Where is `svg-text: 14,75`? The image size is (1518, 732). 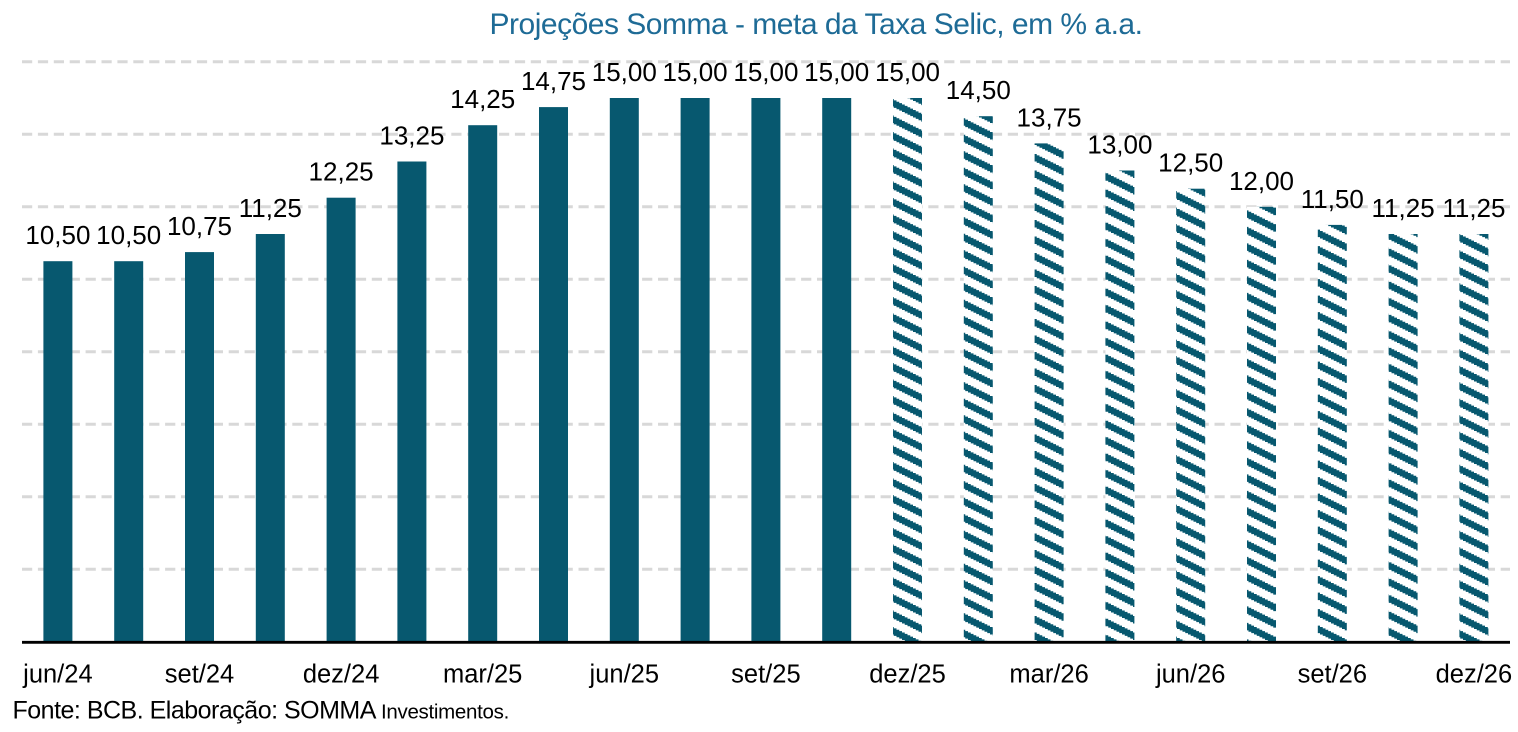
svg-text: 14,75 is located at coordinates (553, 81).